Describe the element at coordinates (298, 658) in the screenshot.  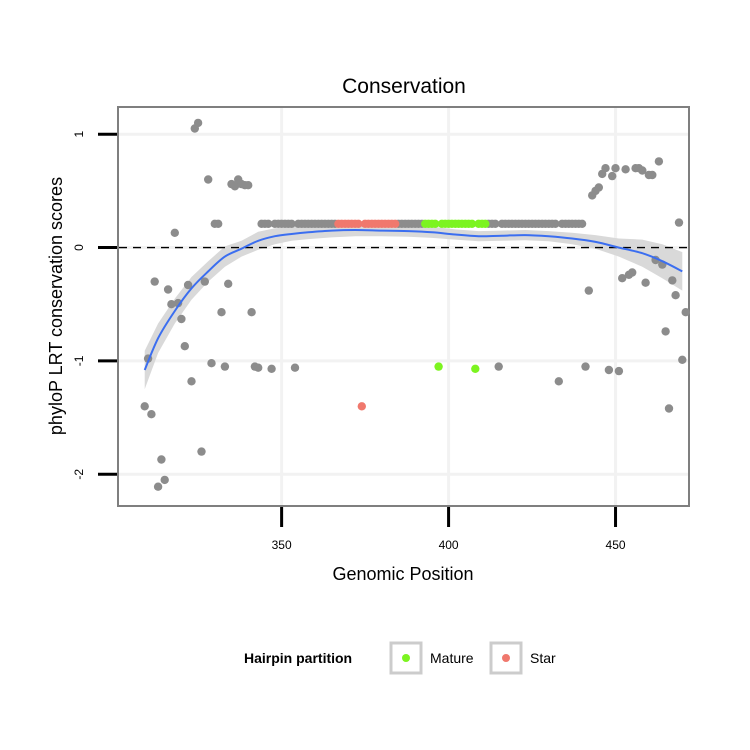
I see `legend-title: Hairpin partition` at that location.